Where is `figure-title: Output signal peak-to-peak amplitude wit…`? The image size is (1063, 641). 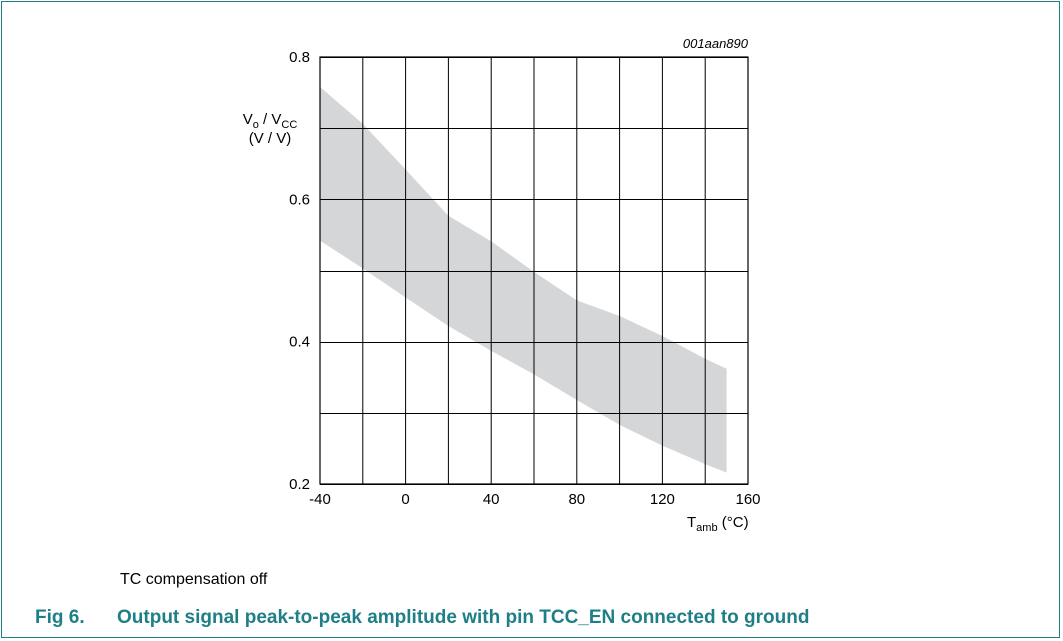
figure-title: Output signal peak-to-peak amplitude wit… is located at coordinates (463, 617).